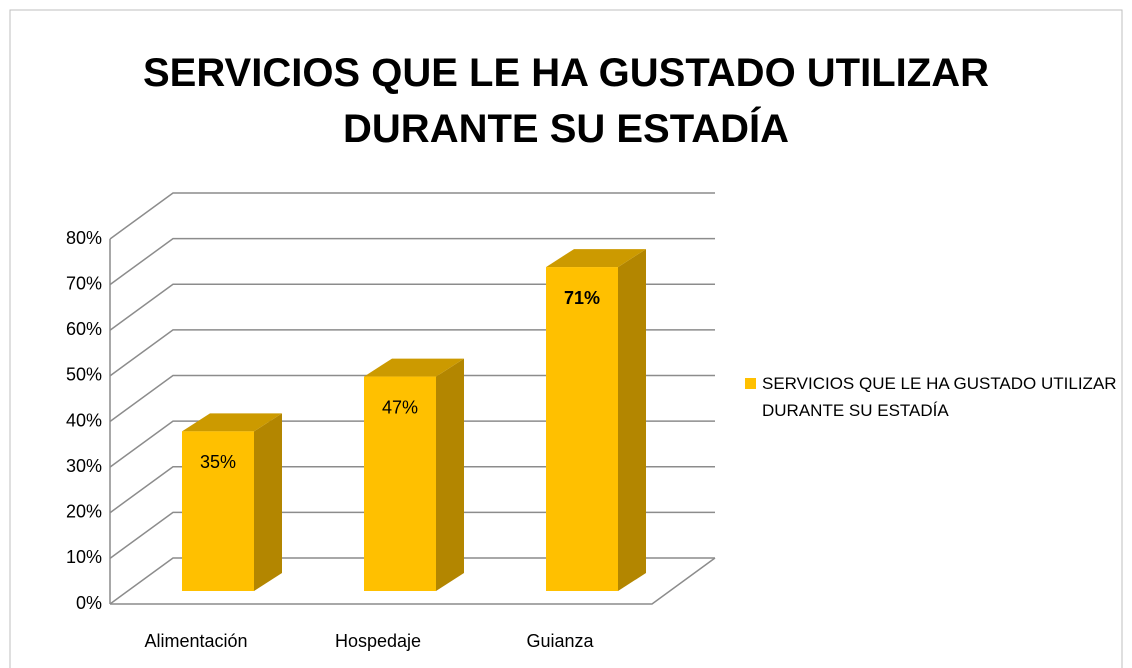  What do you see at coordinates (560, 641) in the screenshot?
I see `x-tick-label: Guianza` at bounding box center [560, 641].